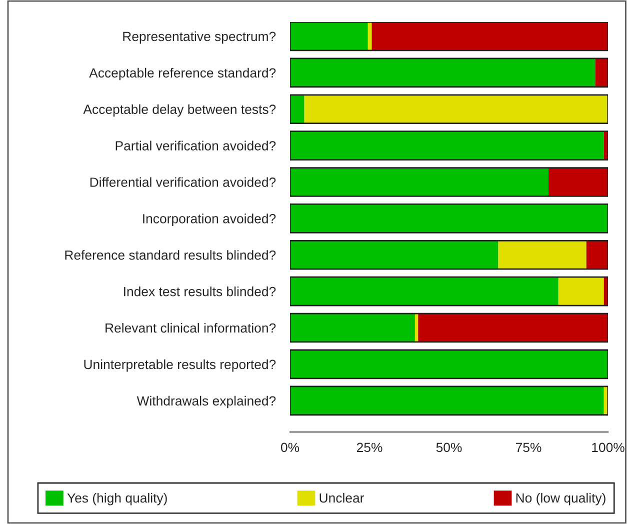 The width and height of the screenshot is (627, 524). Describe the element at coordinates (191, 327) in the screenshot. I see `y-tick-label: Relevant clinical information?` at that location.